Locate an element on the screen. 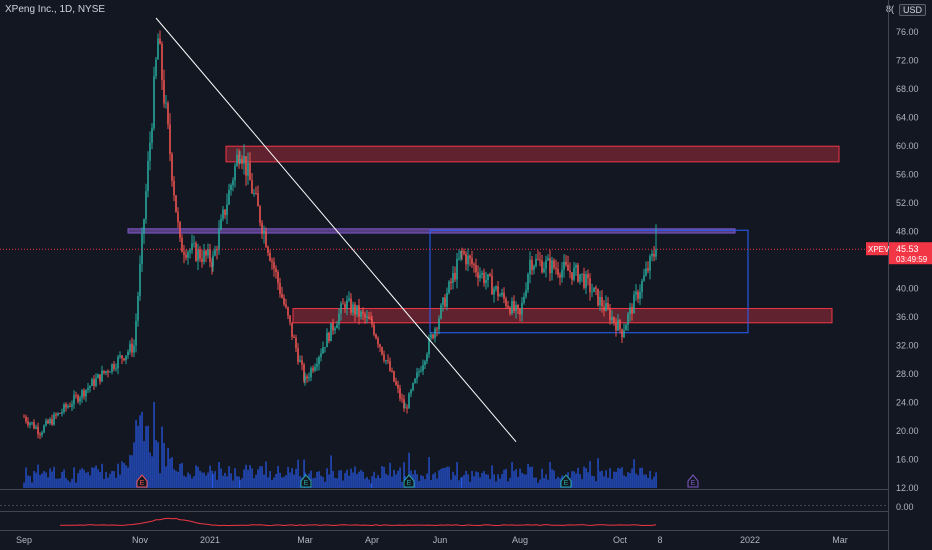  y-tick-label: 48.00 is located at coordinates (907, 232).